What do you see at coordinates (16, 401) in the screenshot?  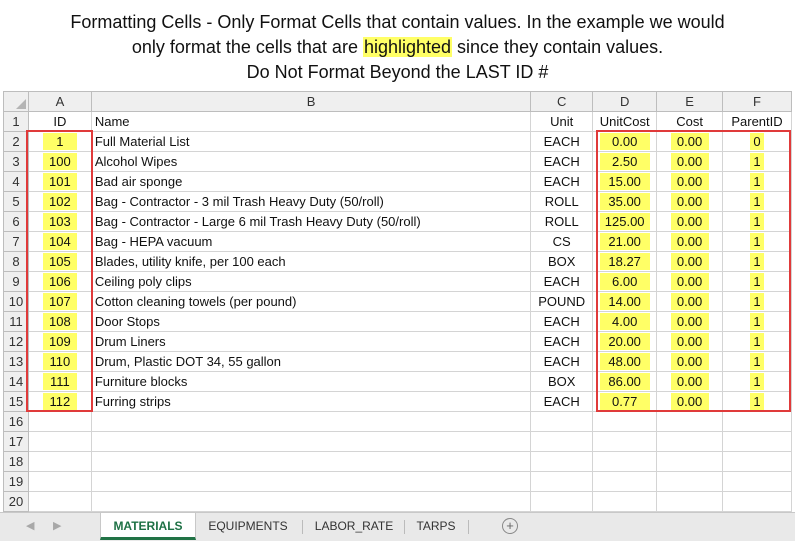 I see `row-header: 15` at bounding box center [16, 401].